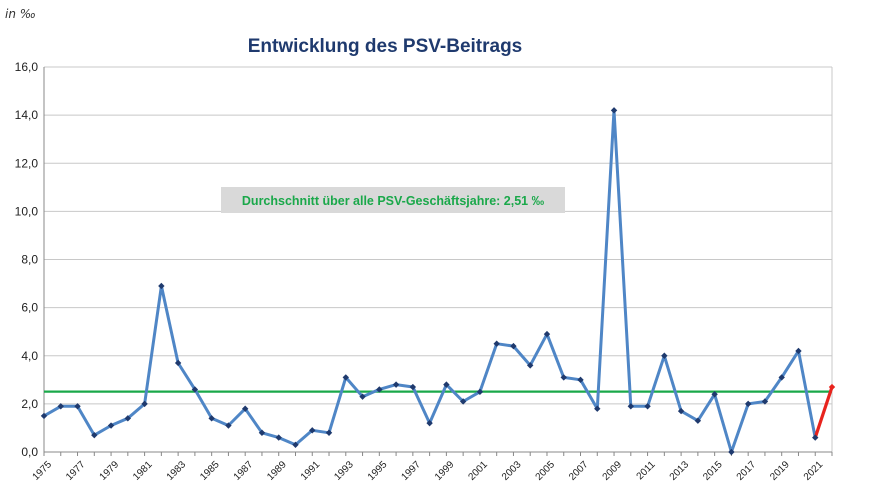  I want to click on x-tick-label: 1977, so click(76, 471).